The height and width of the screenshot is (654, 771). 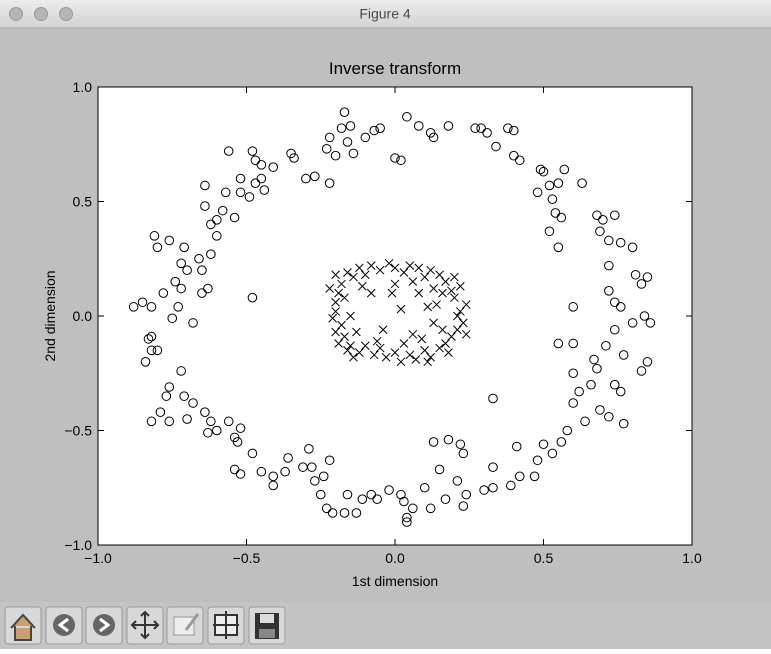 What do you see at coordinates (64, 625) in the screenshot?
I see `back-button` at bounding box center [64, 625].